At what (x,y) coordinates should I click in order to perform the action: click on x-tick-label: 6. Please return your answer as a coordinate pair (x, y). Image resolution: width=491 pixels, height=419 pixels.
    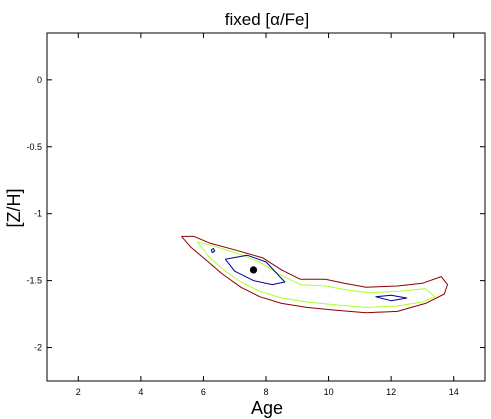
    Looking at the image, I should click on (203, 392).